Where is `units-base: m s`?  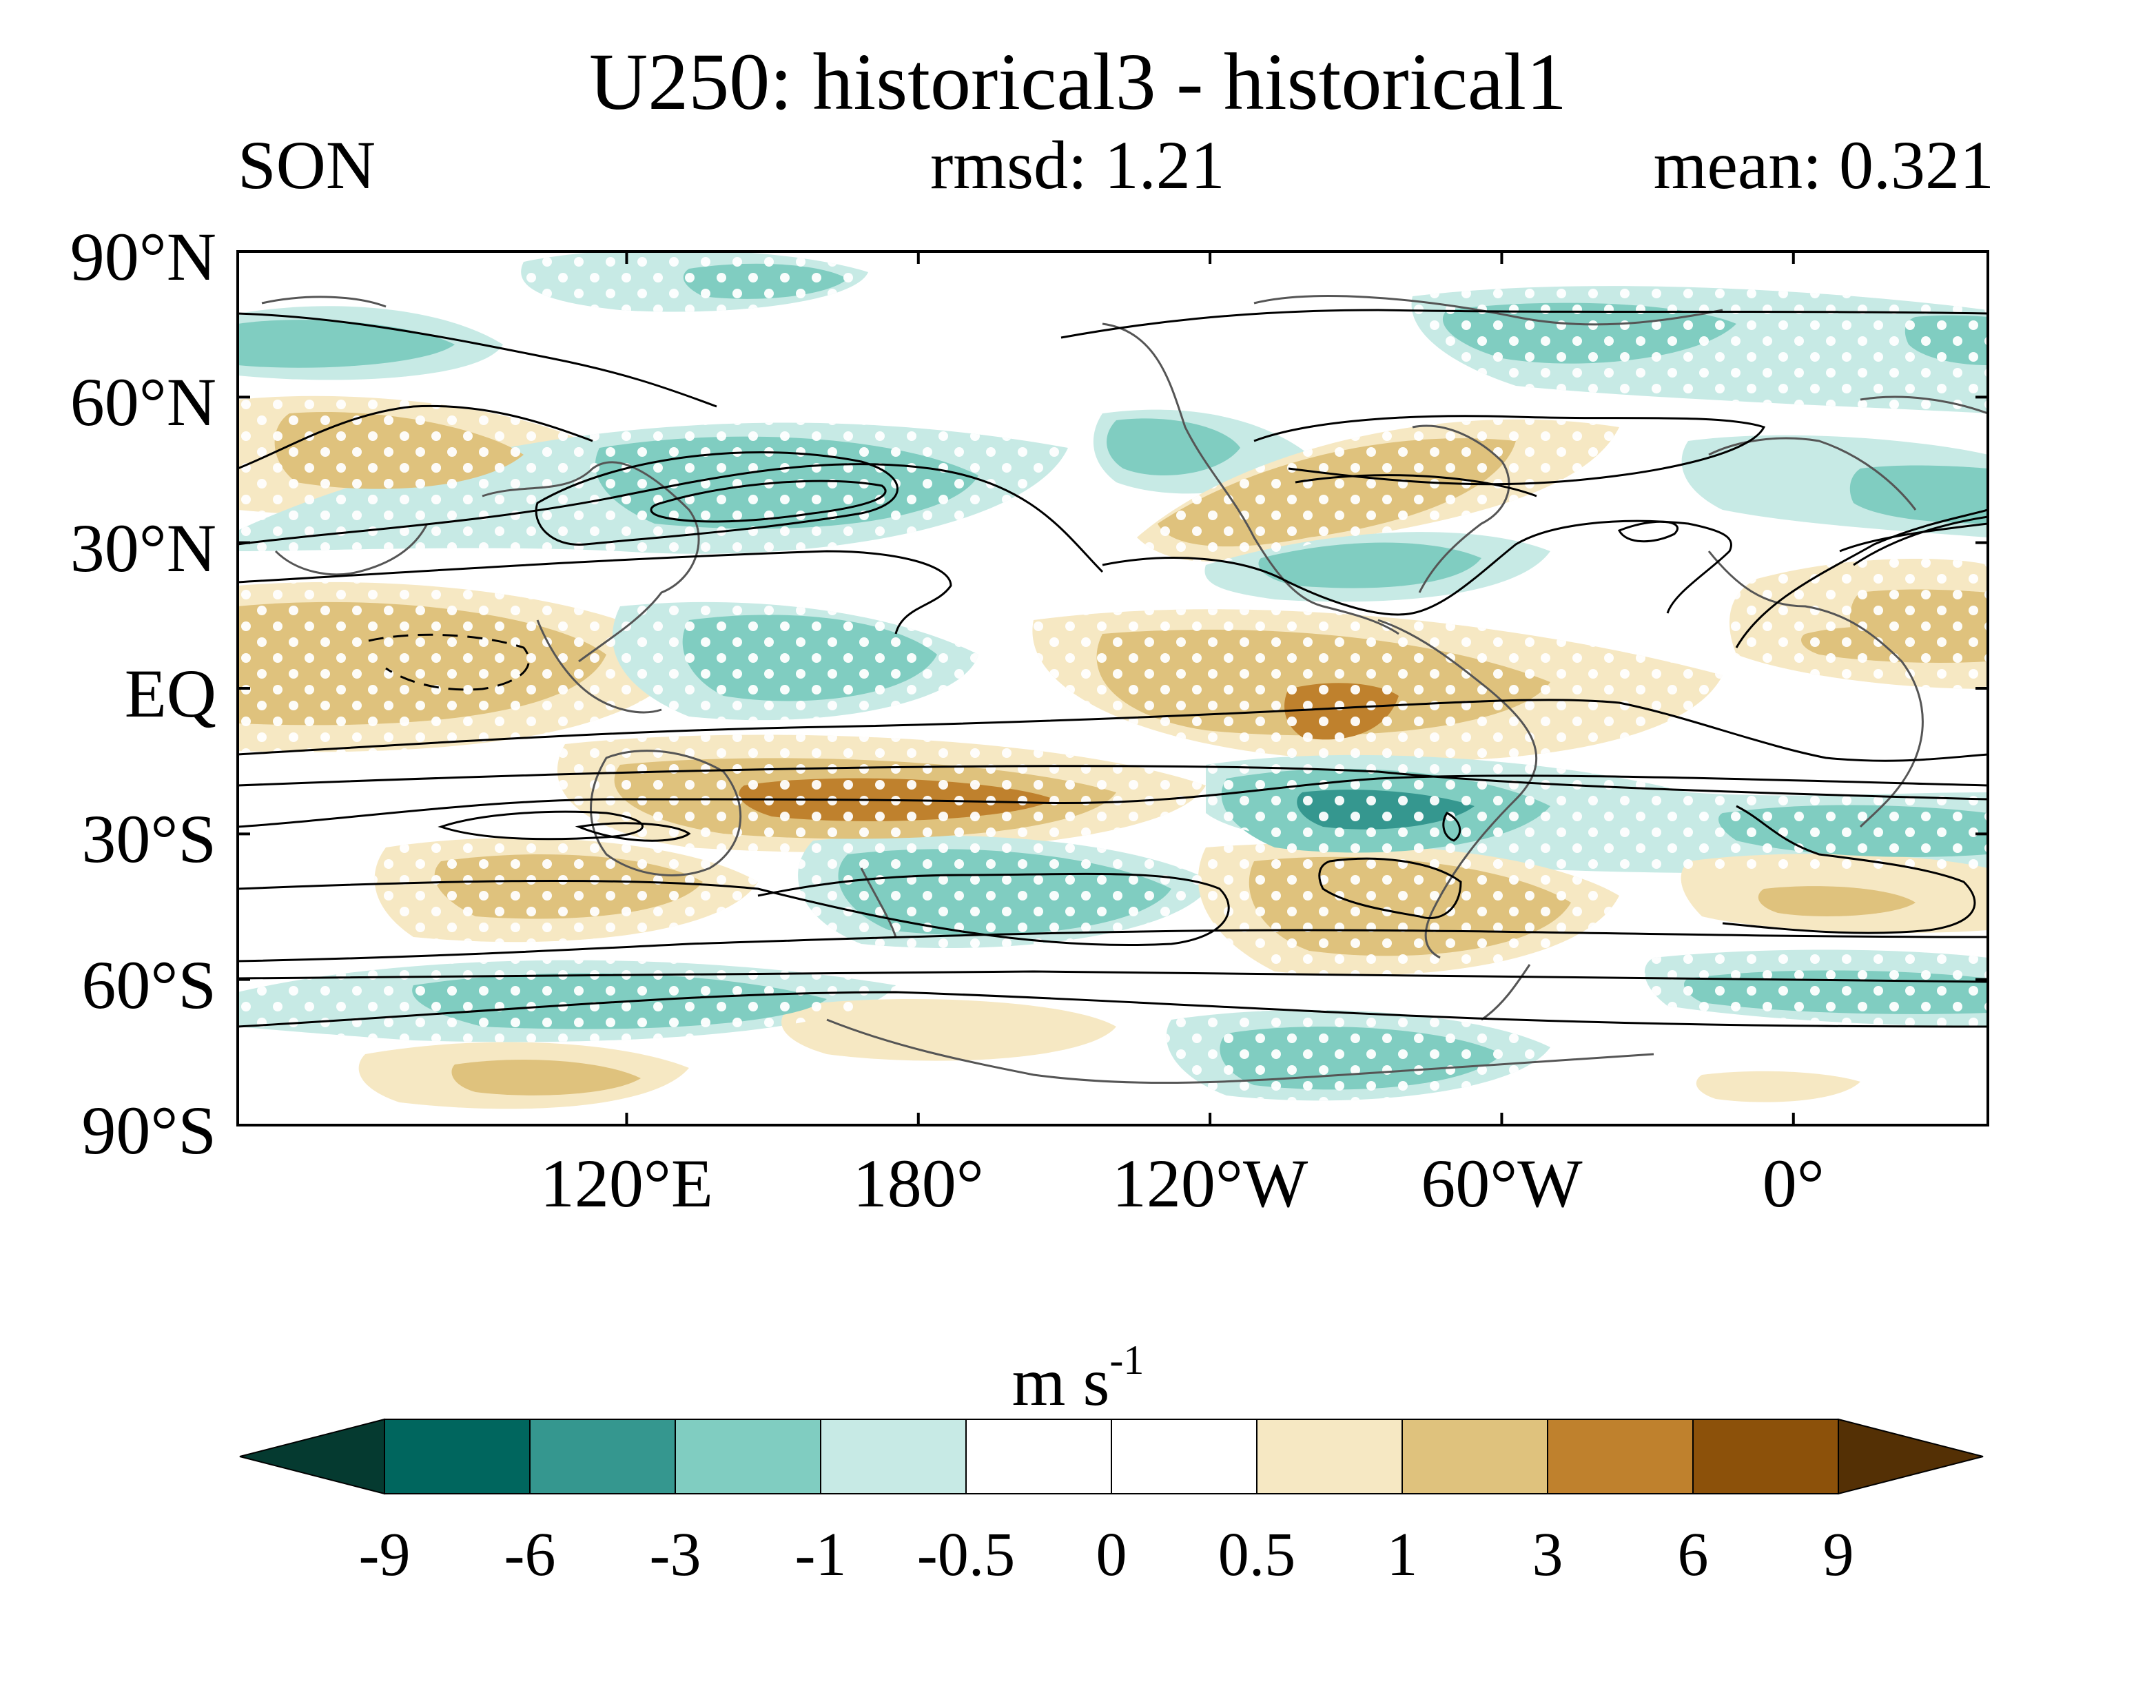 units-base: m s is located at coordinates (1061, 1382).